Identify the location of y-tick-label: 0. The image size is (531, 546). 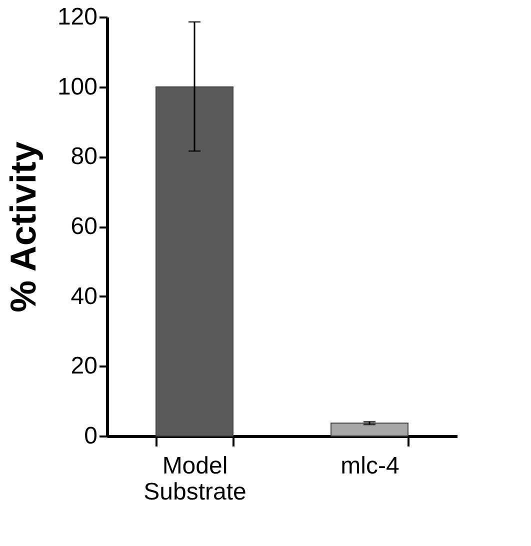
(91, 436).